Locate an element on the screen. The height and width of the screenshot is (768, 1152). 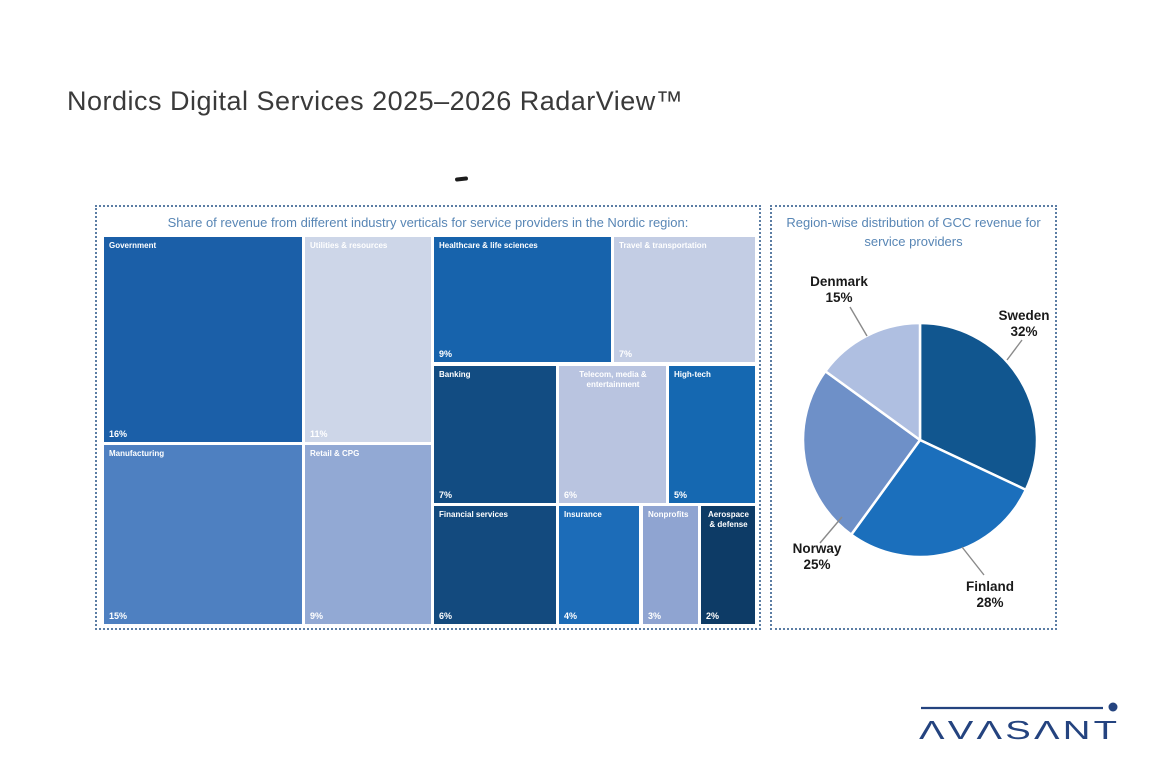
pie-leader-line-finland is located at coordinates (973, 561).